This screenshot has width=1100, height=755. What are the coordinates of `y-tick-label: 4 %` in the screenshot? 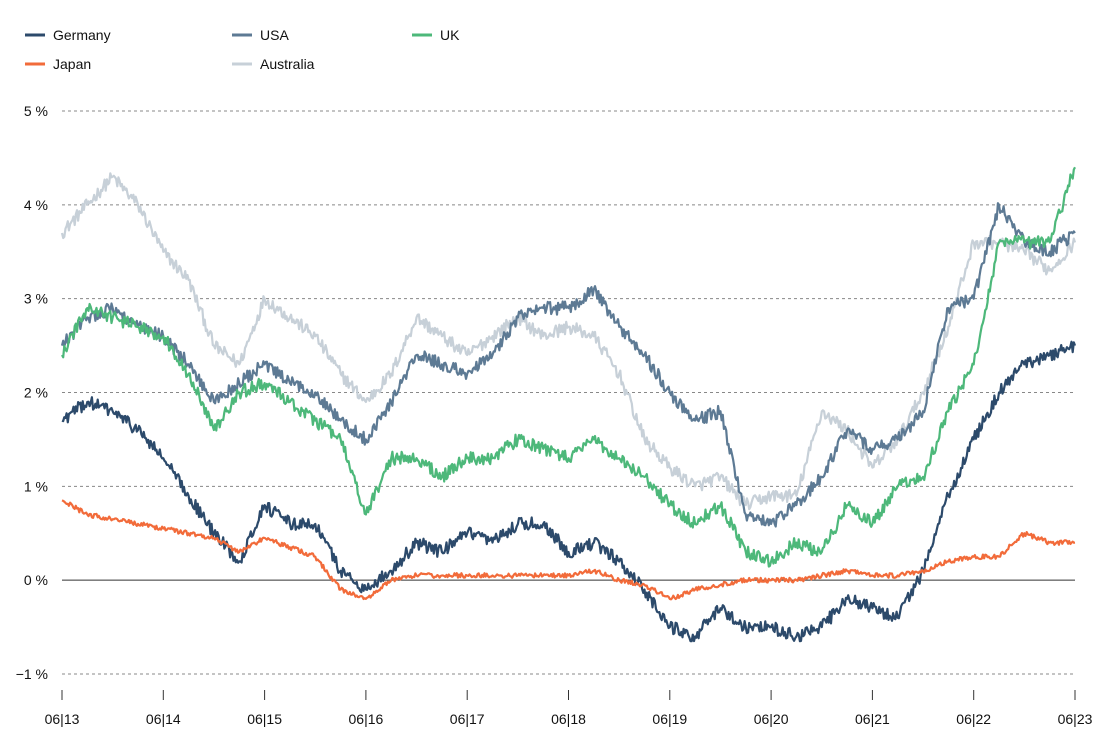 It's located at (36, 205).